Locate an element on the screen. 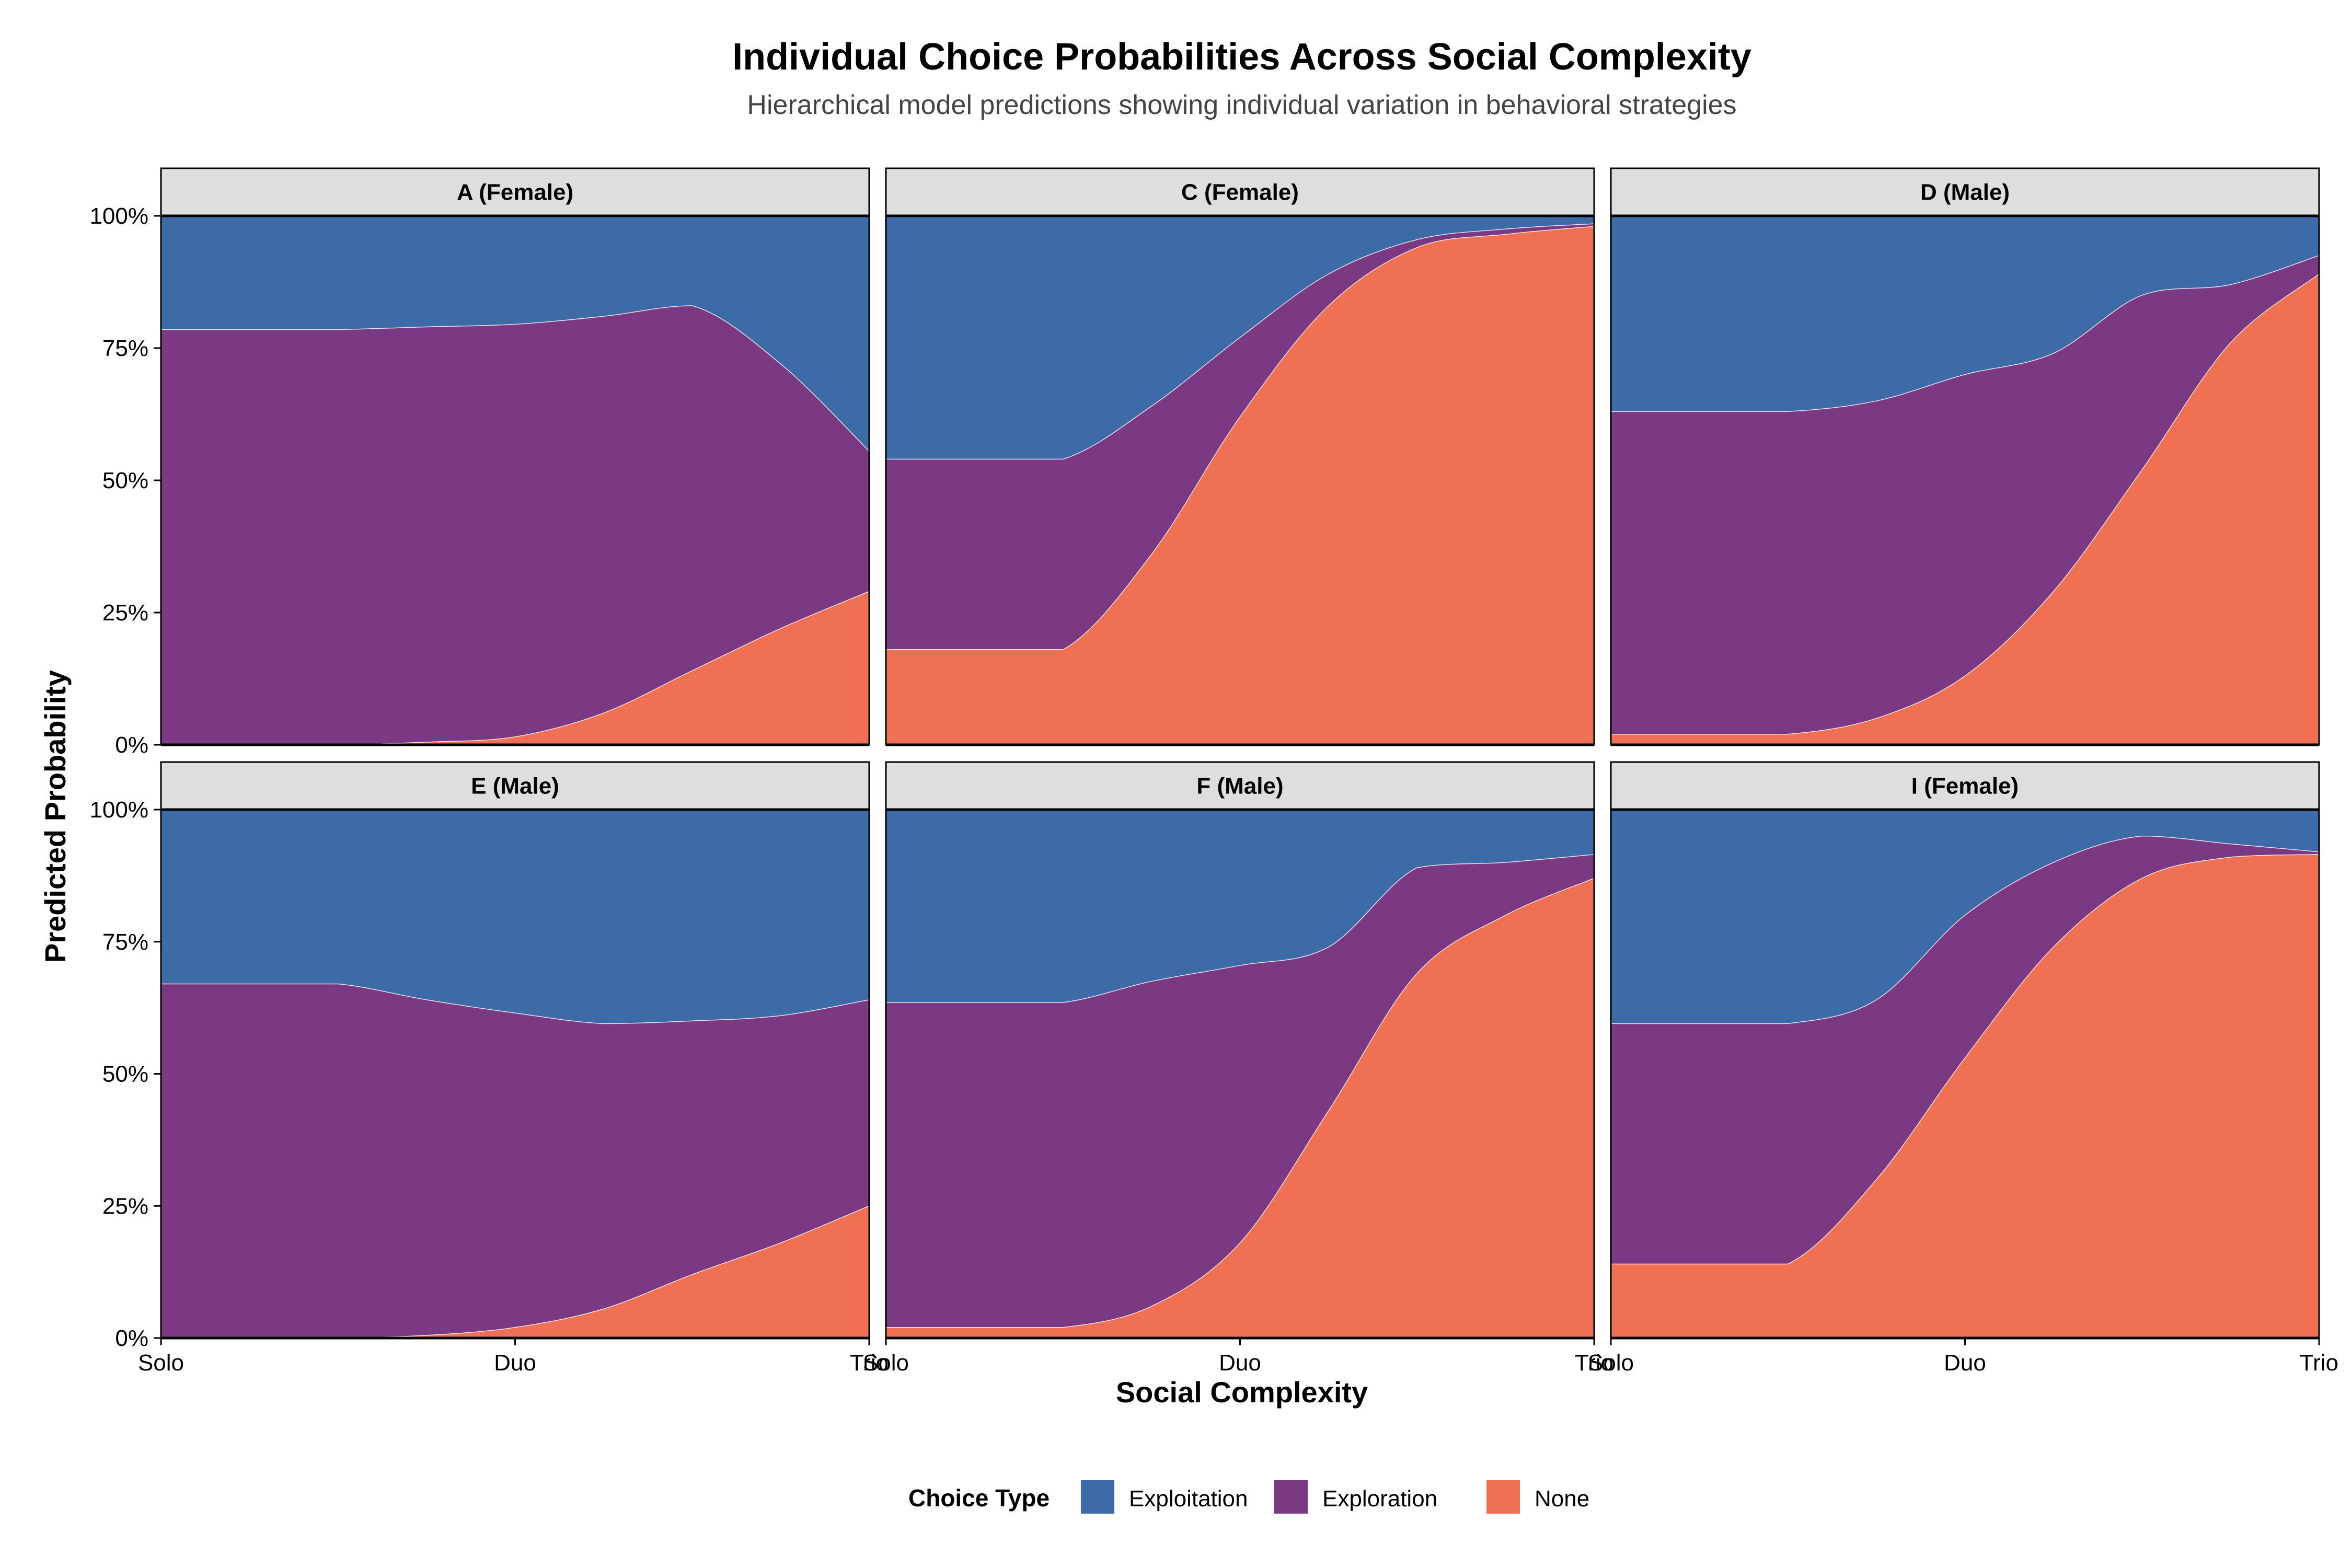  facet-strip-label: A (Female) is located at coordinates (515, 192).